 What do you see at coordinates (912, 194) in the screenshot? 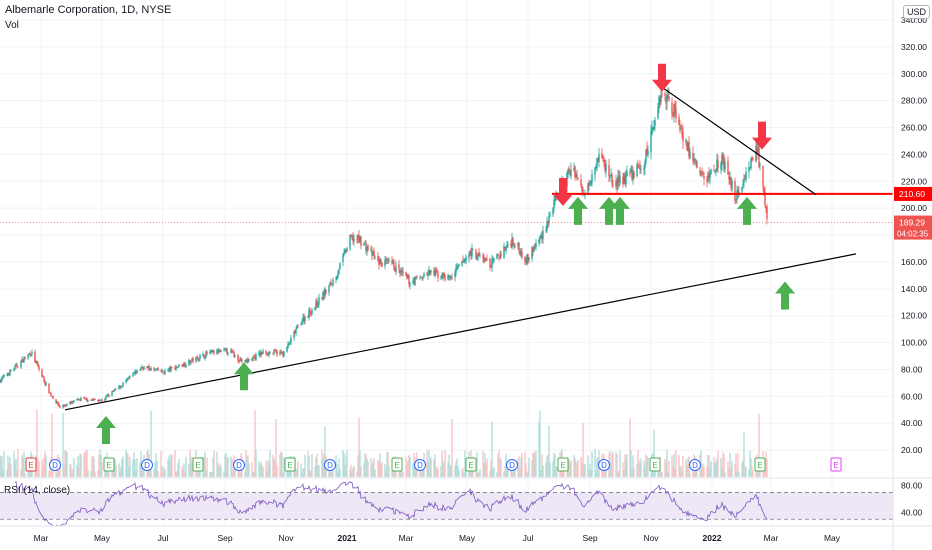
I see `resistance-price-label: 210.60` at bounding box center [912, 194].